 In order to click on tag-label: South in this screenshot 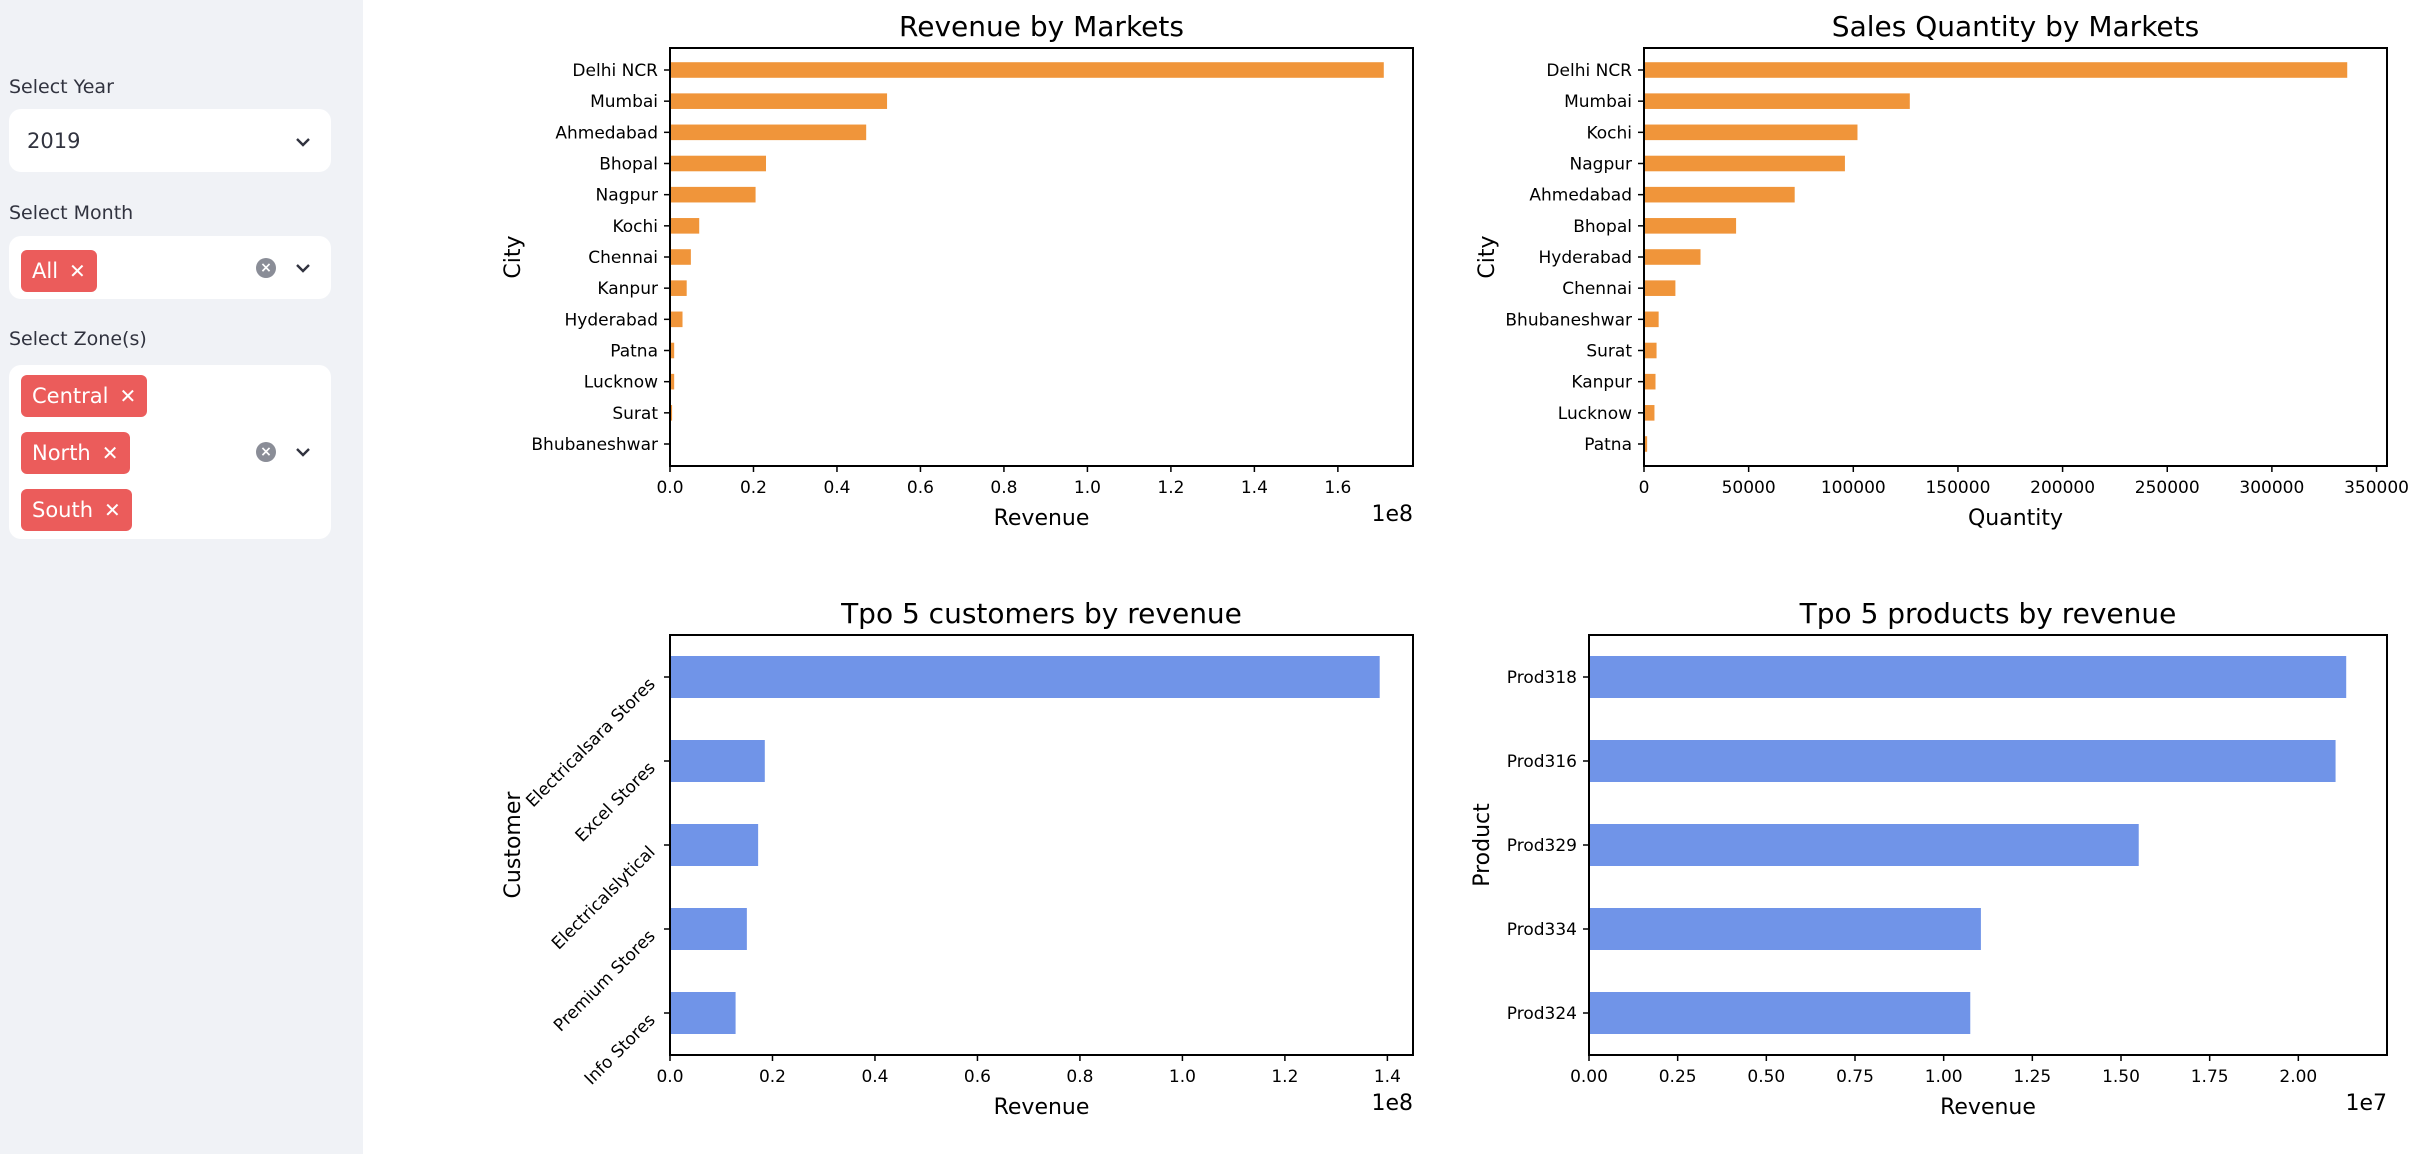, I will do `click(63, 510)`.